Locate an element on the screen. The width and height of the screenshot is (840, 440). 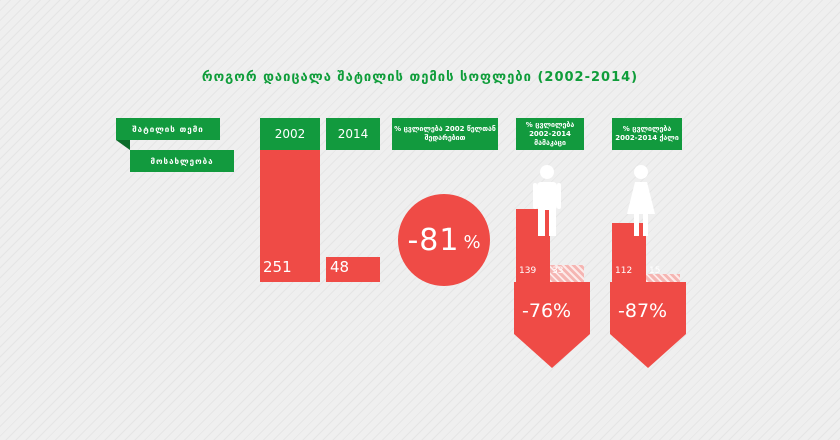
header-2014-text: 2014 is located at coordinates (353, 134).